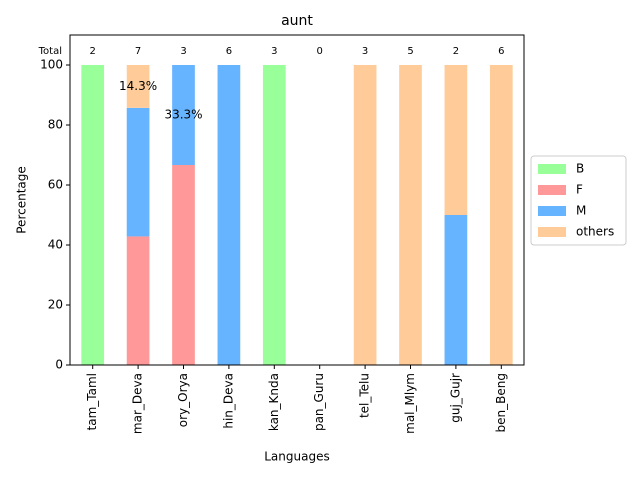 This screenshot has width=640, height=480. What do you see at coordinates (579, 190) in the screenshot?
I see `legend-label: F` at bounding box center [579, 190].